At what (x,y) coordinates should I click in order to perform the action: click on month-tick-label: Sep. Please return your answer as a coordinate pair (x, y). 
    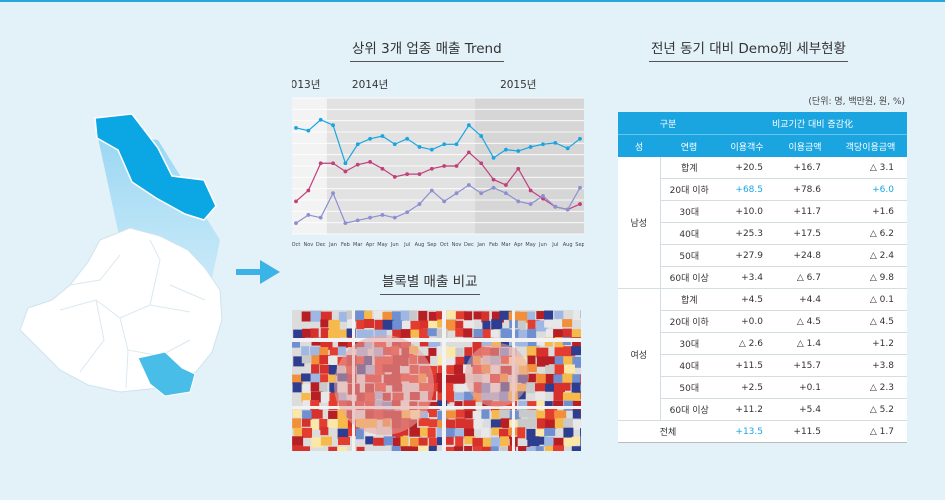
    Looking at the image, I should click on (579, 245).